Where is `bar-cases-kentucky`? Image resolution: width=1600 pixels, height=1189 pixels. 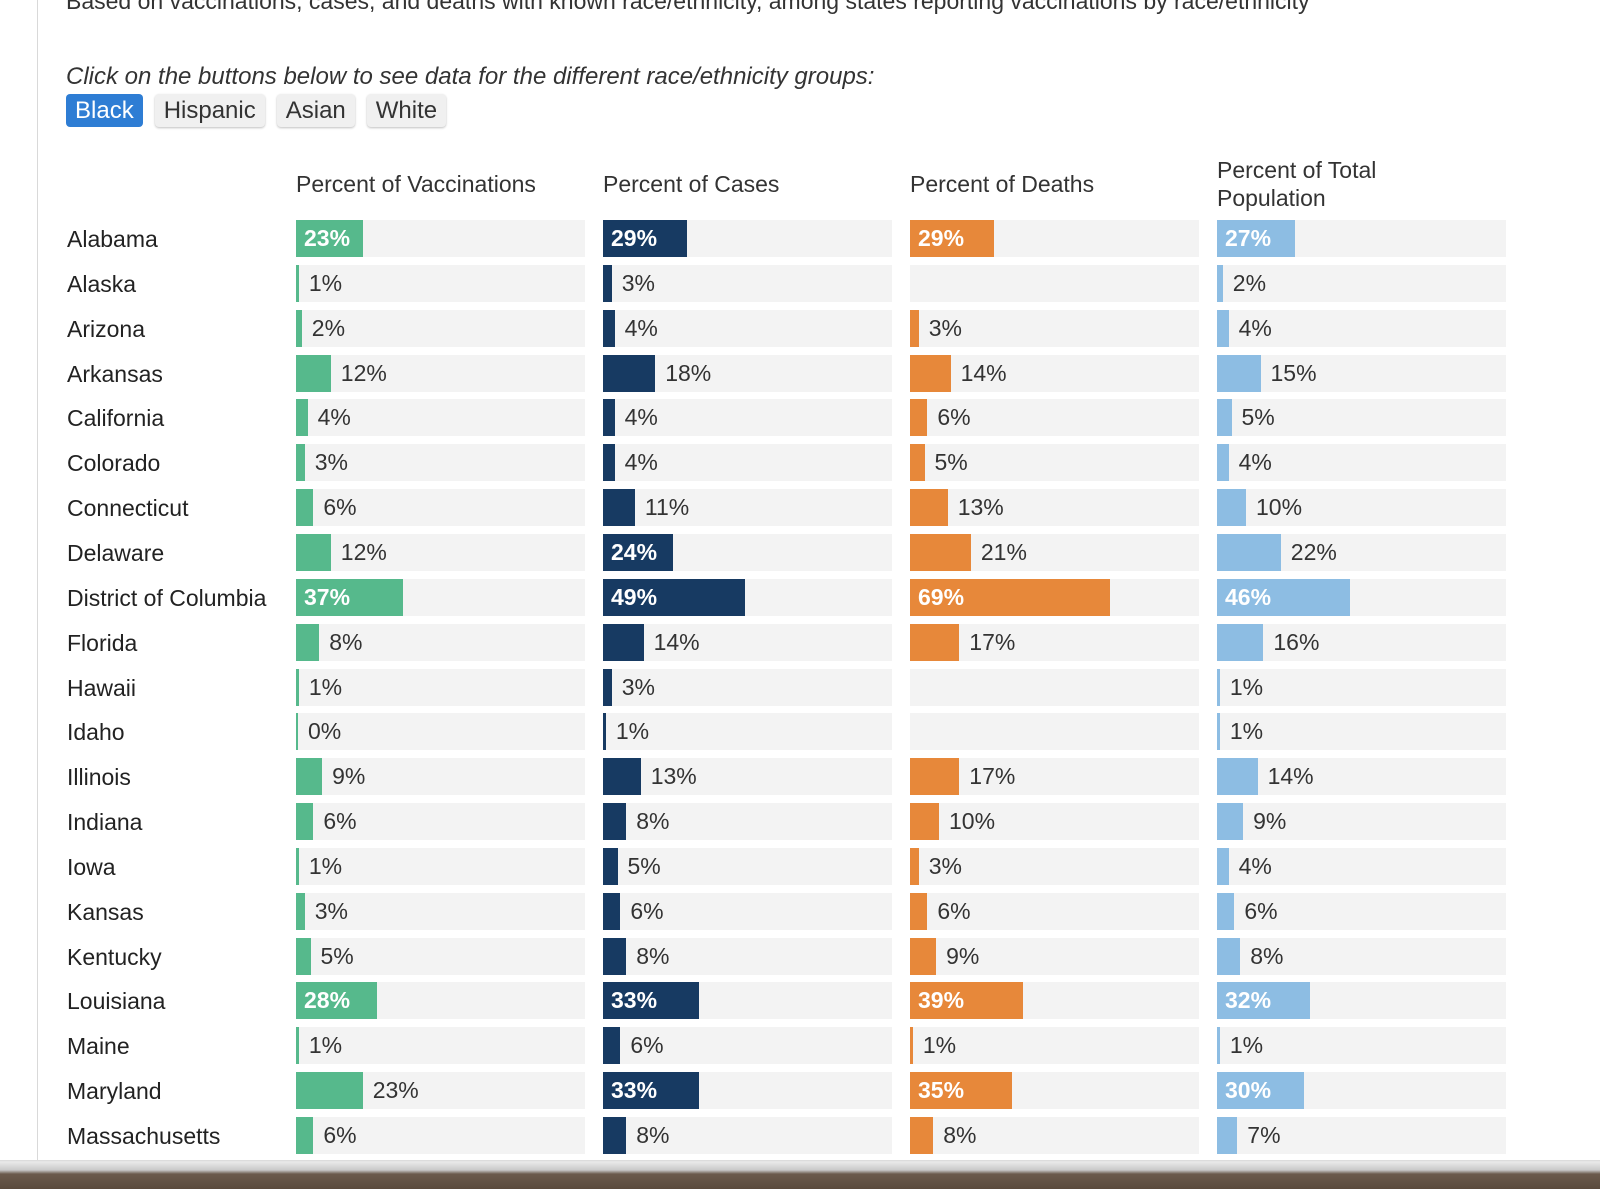 bar-cases-kentucky is located at coordinates (615, 956).